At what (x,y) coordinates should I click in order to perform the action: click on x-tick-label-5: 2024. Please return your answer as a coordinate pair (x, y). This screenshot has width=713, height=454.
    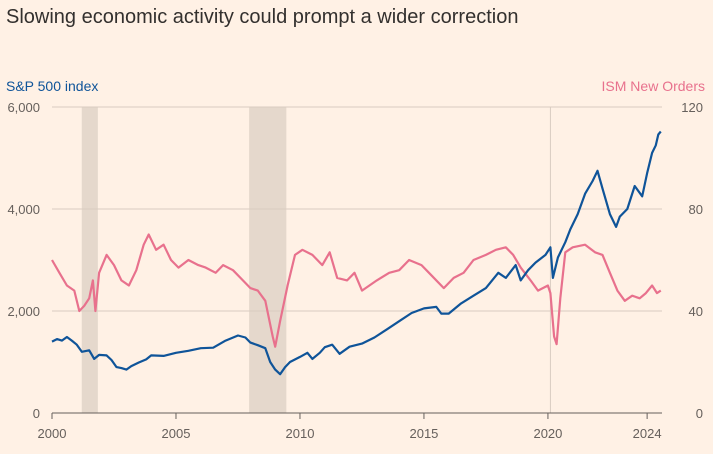
    Looking at the image, I should click on (647, 433).